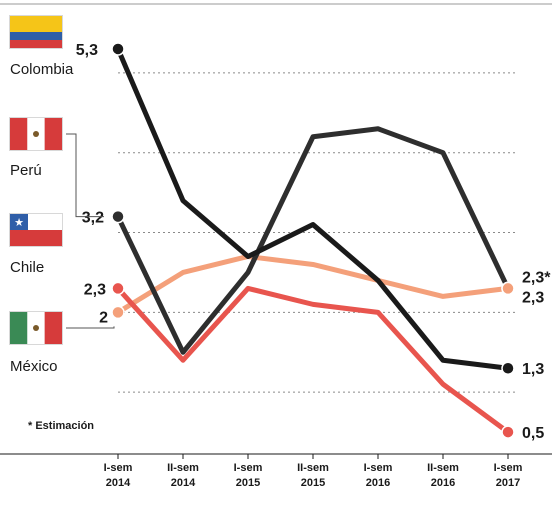 The image size is (552, 509). What do you see at coordinates (533, 433) in the screenshot?
I see `end-label-2: 0,5` at bounding box center [533, 433].